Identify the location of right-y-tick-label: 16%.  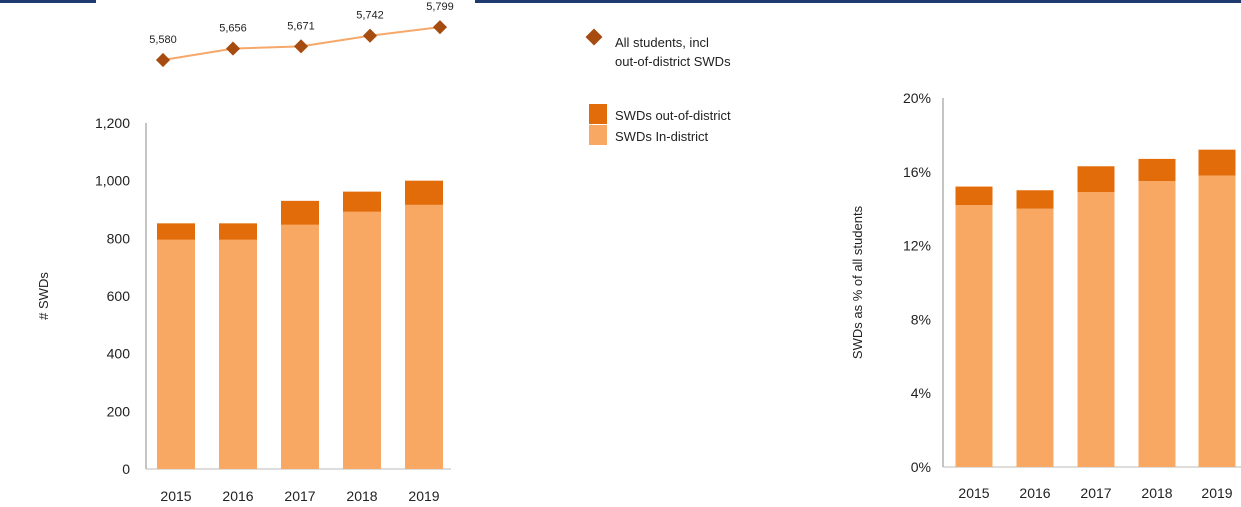
(917, 172).